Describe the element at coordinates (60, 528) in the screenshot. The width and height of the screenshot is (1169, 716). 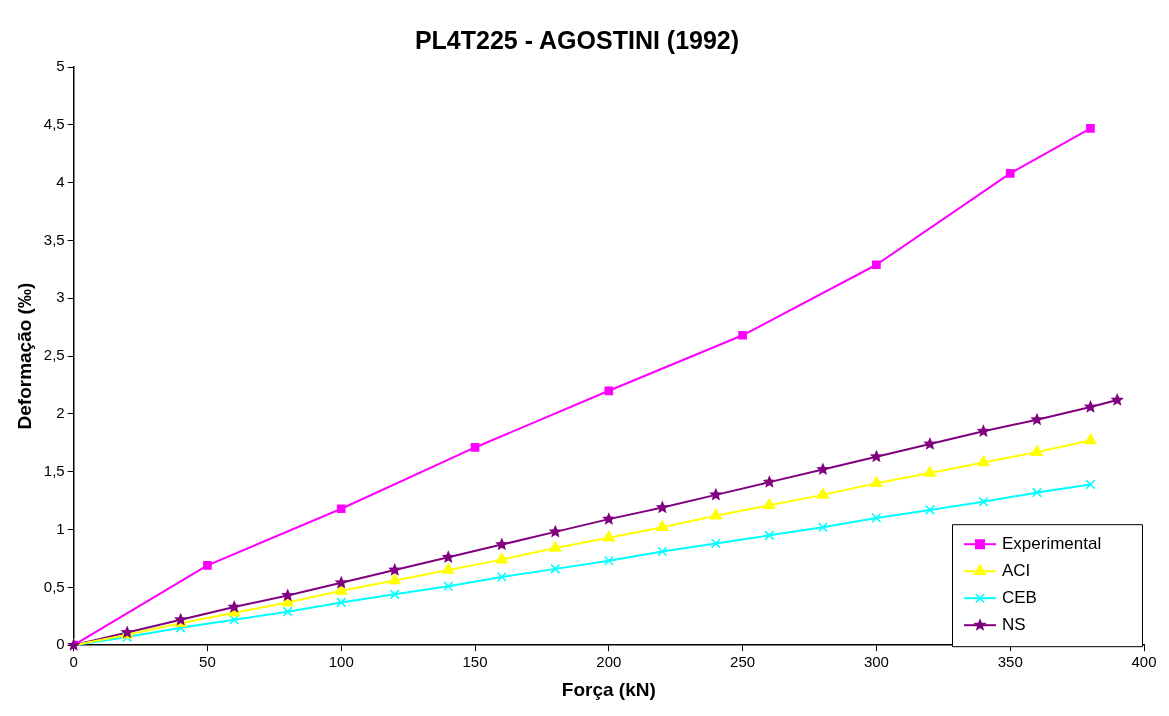
I see `y-tick-label: 1` at that location.